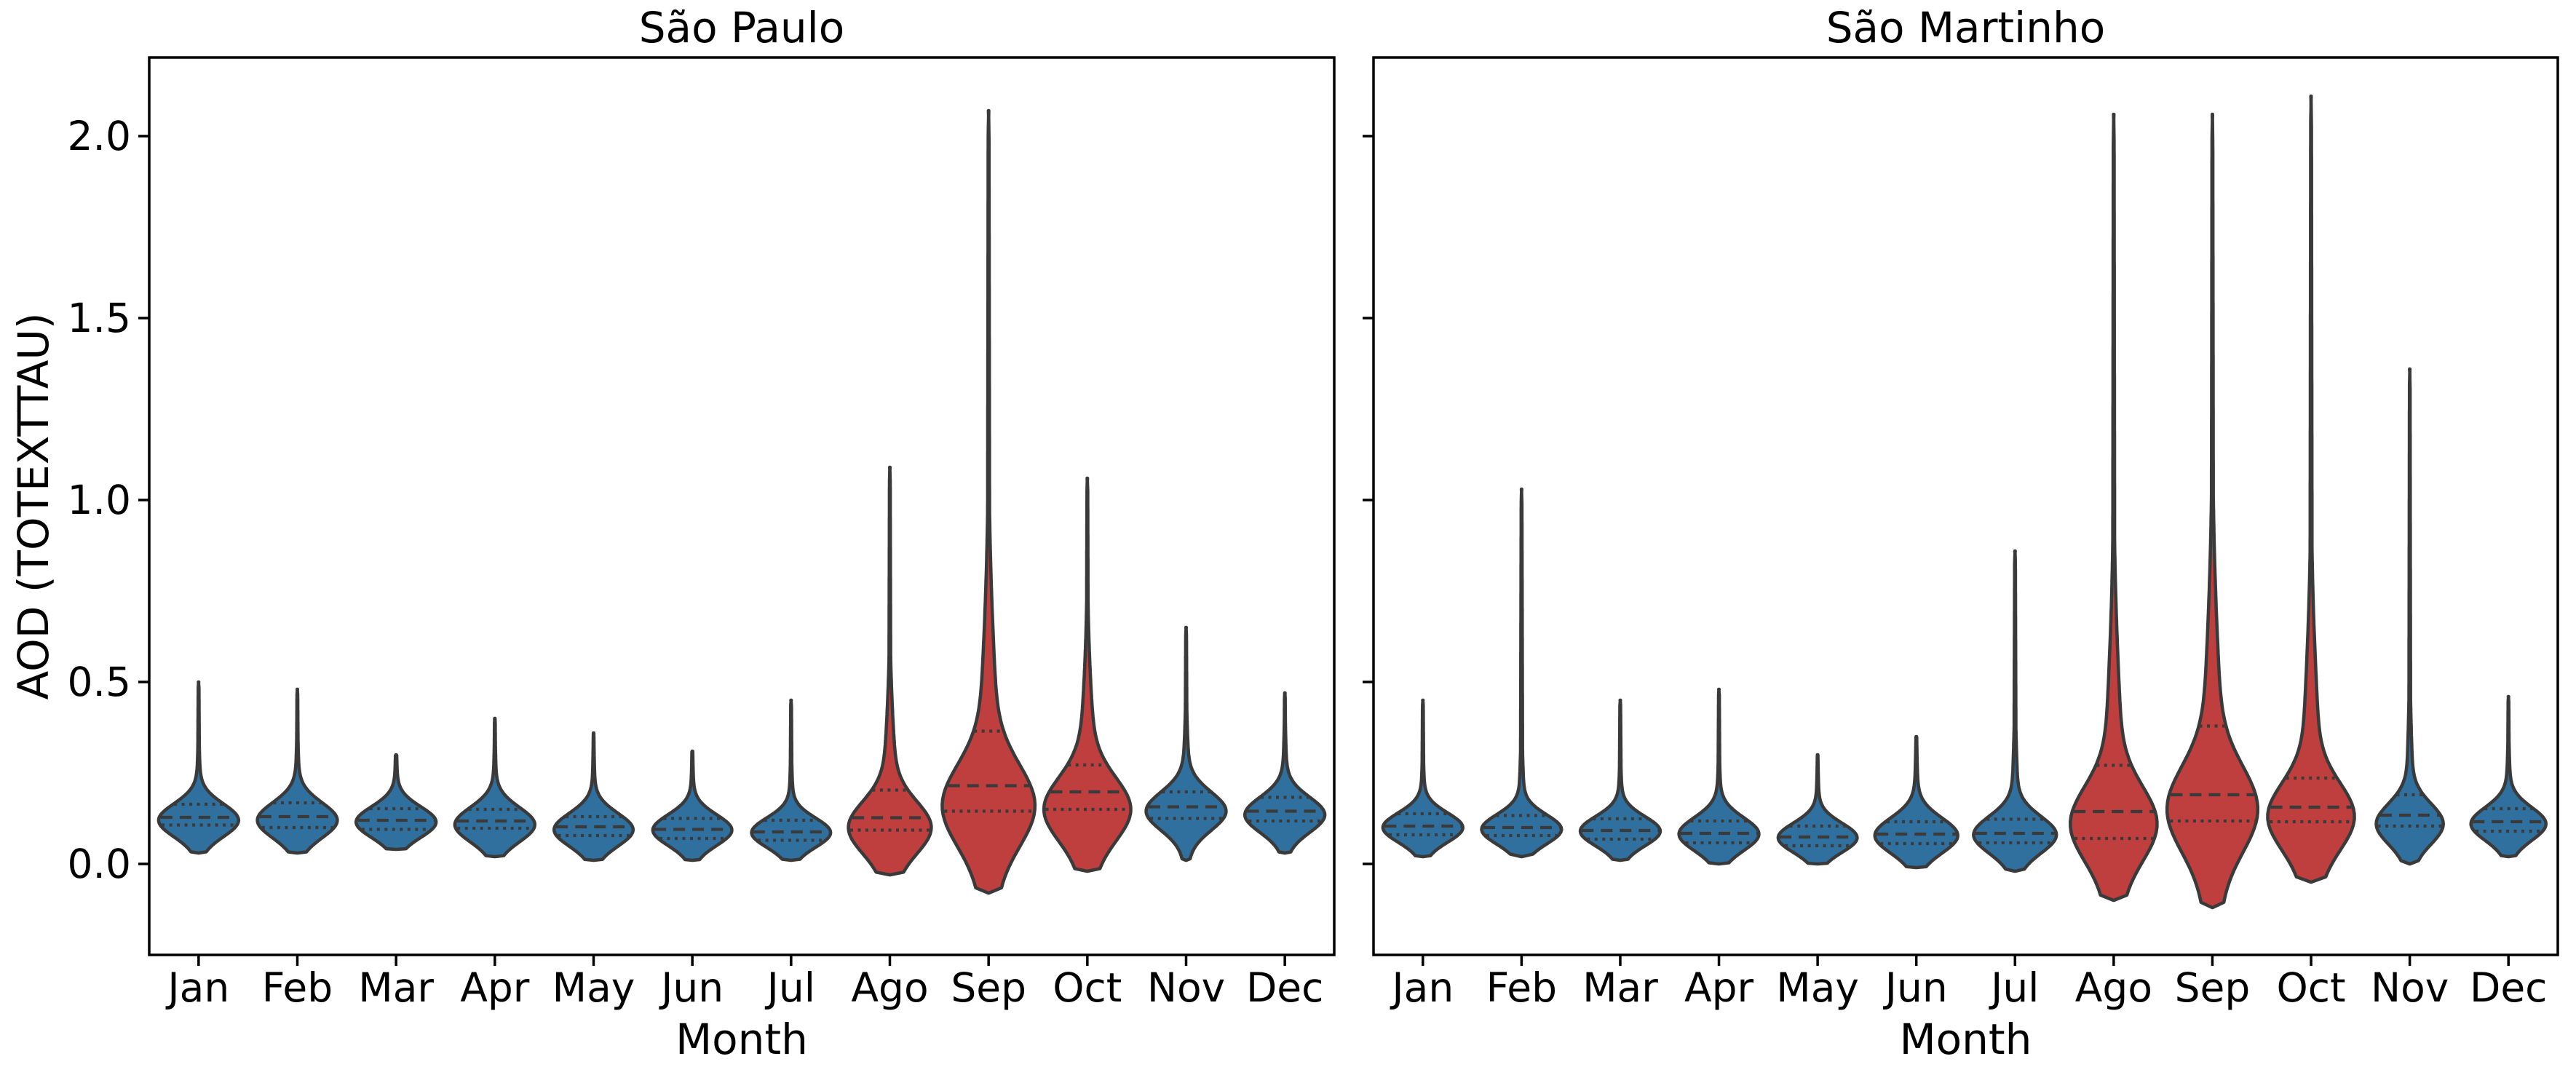 The image size is (2576, 1067). I want to click on y-tick-label: 2.0, so click(99, 136).